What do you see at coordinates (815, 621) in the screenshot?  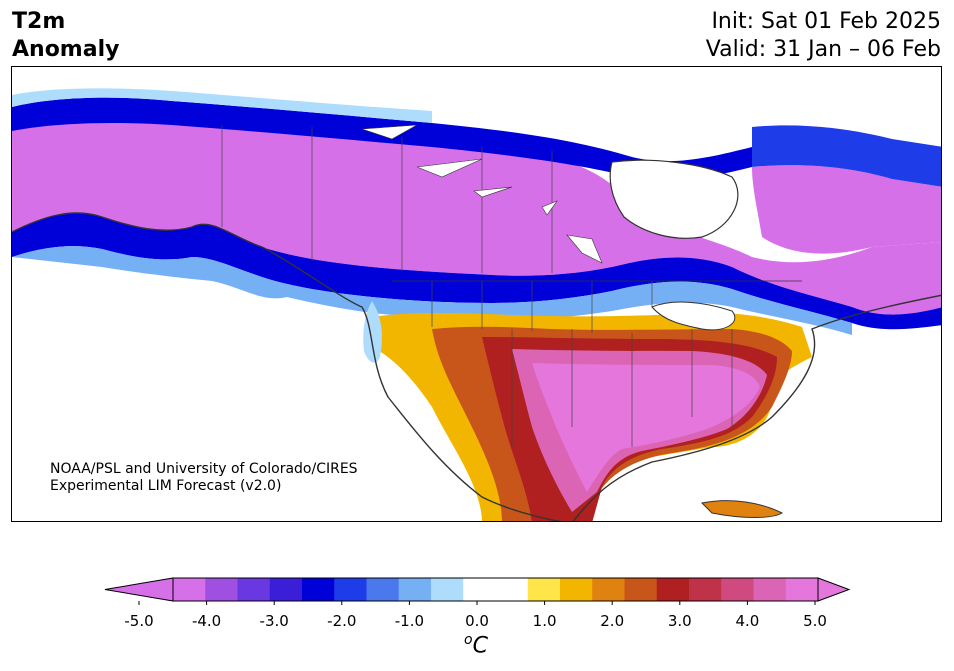 I see `colorbar-tick-label: 5.0` at bounding box center [815, 621].